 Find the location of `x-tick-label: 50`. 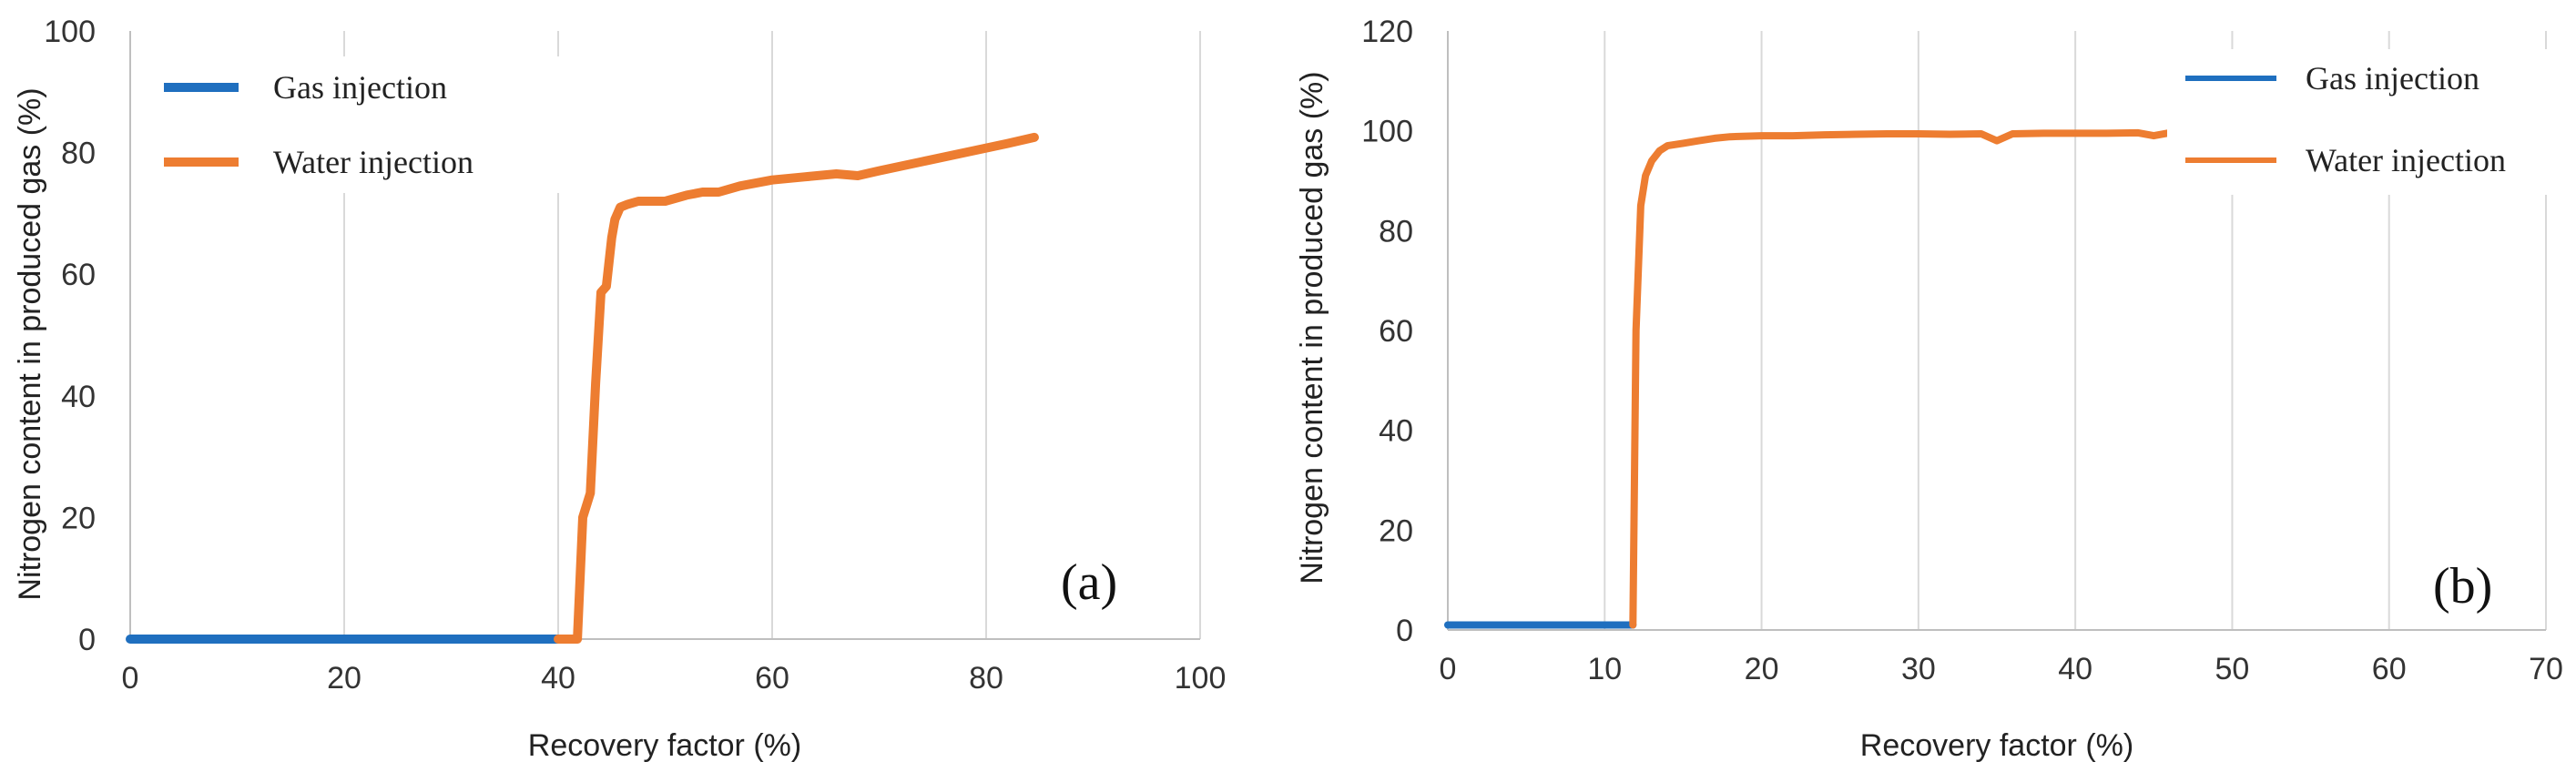

x-tick-label: 50 is located at coordinates (2232, 669).